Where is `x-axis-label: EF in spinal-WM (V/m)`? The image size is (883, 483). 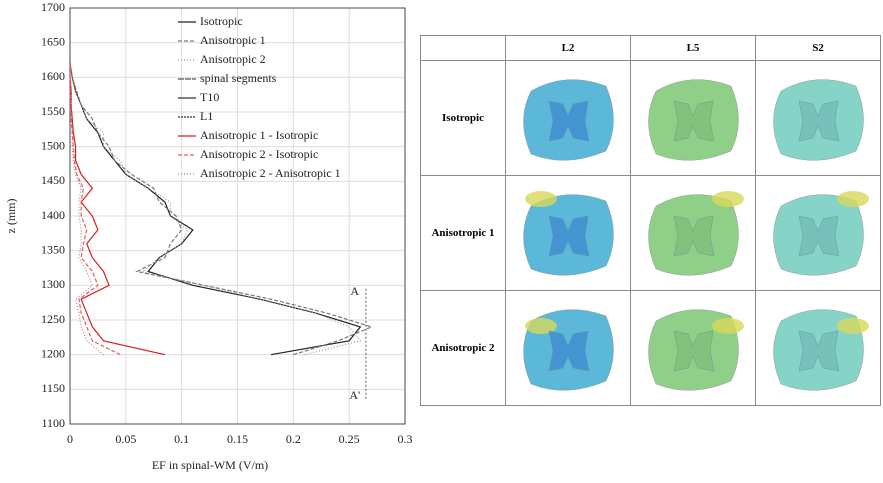
x-axis-label: EF in spinal-WM (V/m) is located at coordinates (210, 465).